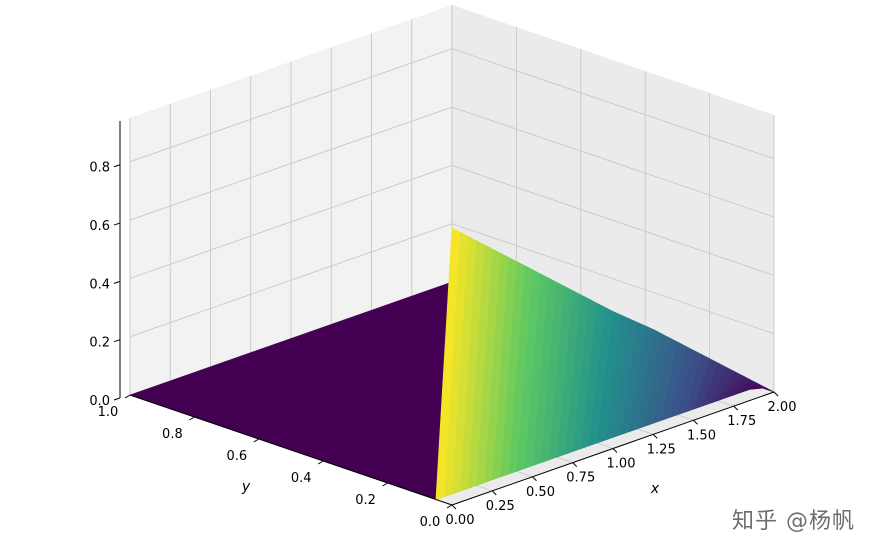 This screenshot has height=555, width=879. I want to click on x-tick-label: 0.25, so click(500, 506).